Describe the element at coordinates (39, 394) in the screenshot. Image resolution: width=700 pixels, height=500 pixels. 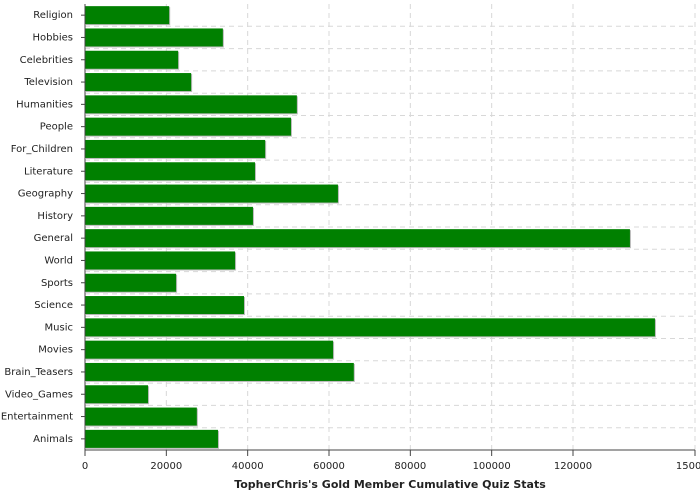
I see `y-tick-label: Video_Games` at that location.